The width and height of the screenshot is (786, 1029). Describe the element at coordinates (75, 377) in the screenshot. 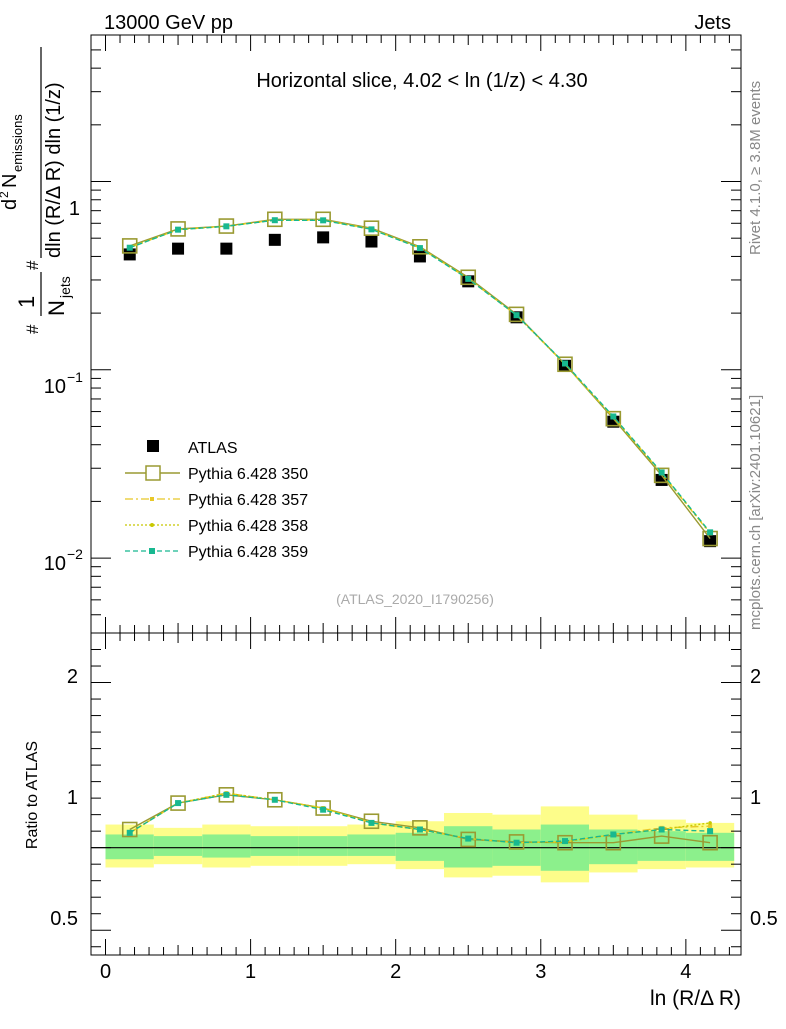

I see `y-tick-label-0.1-exponent: −1` at that location.